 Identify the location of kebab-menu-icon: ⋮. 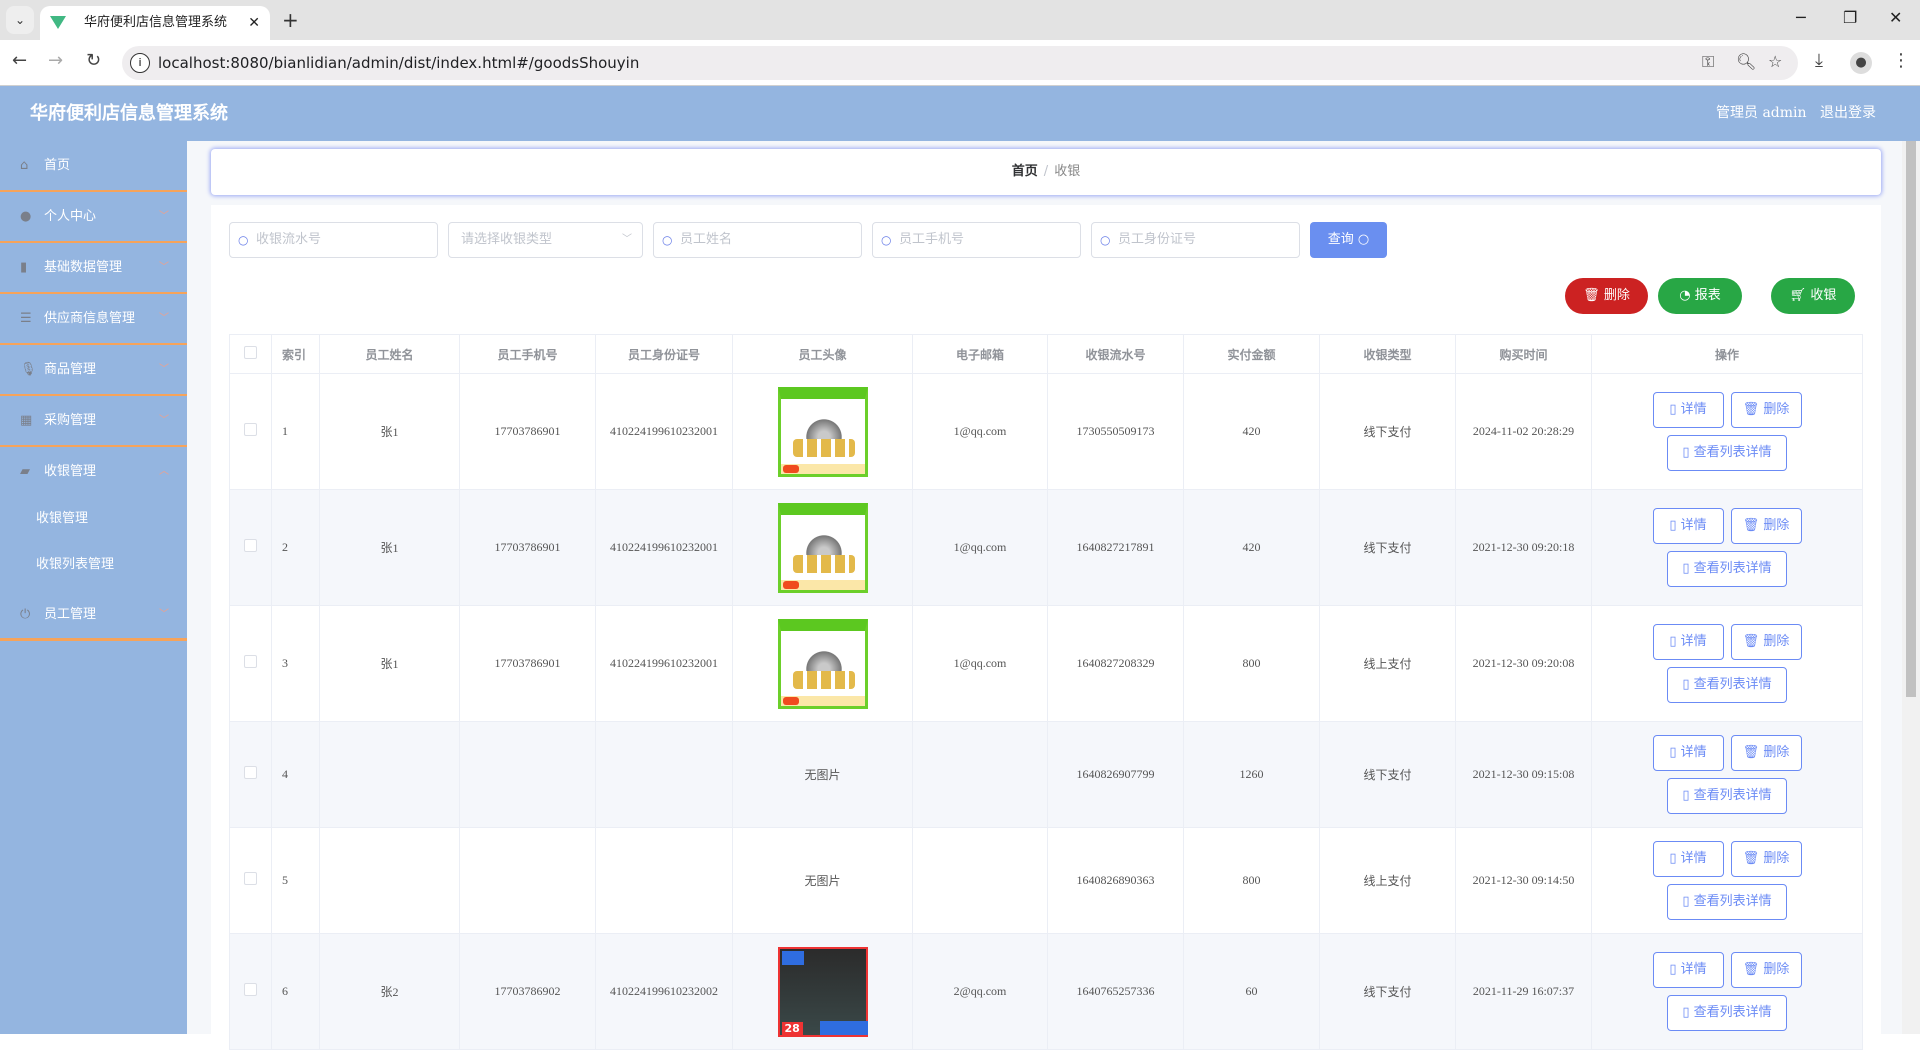
(1901, 60).